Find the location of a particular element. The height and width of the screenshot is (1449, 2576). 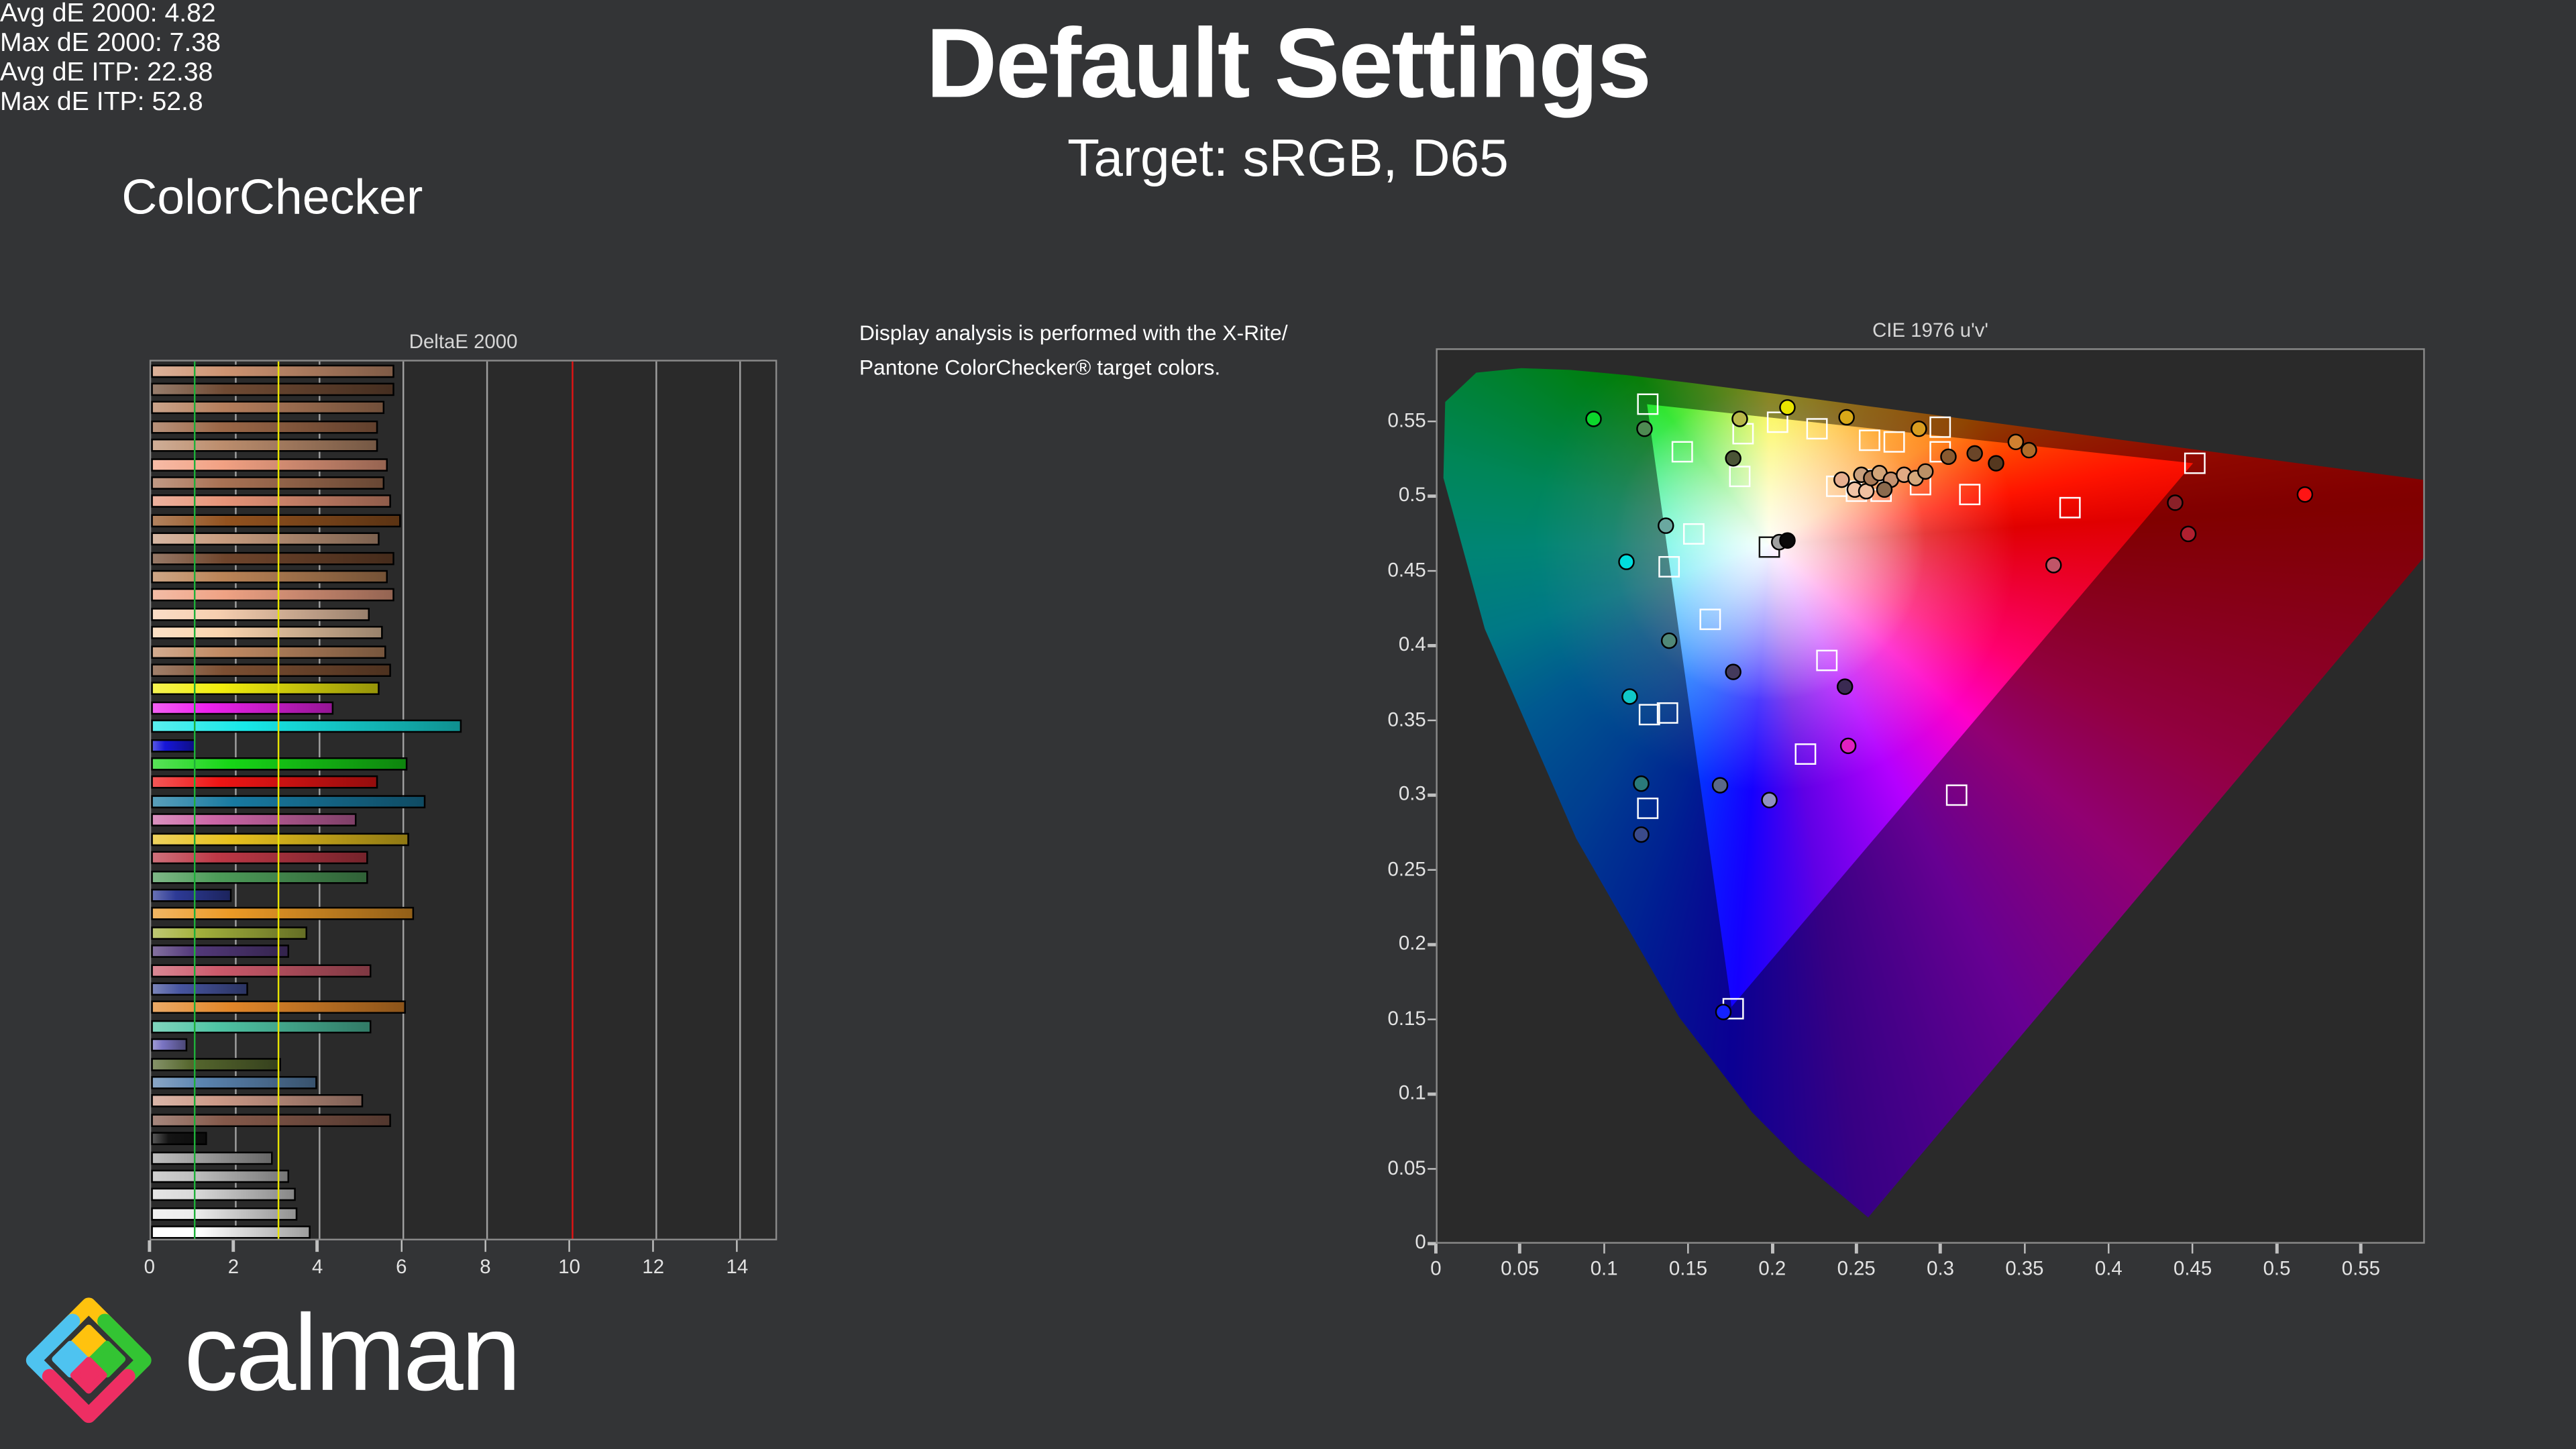

y-tick-label: 0.05 is located at coordinates (1406, 1167).